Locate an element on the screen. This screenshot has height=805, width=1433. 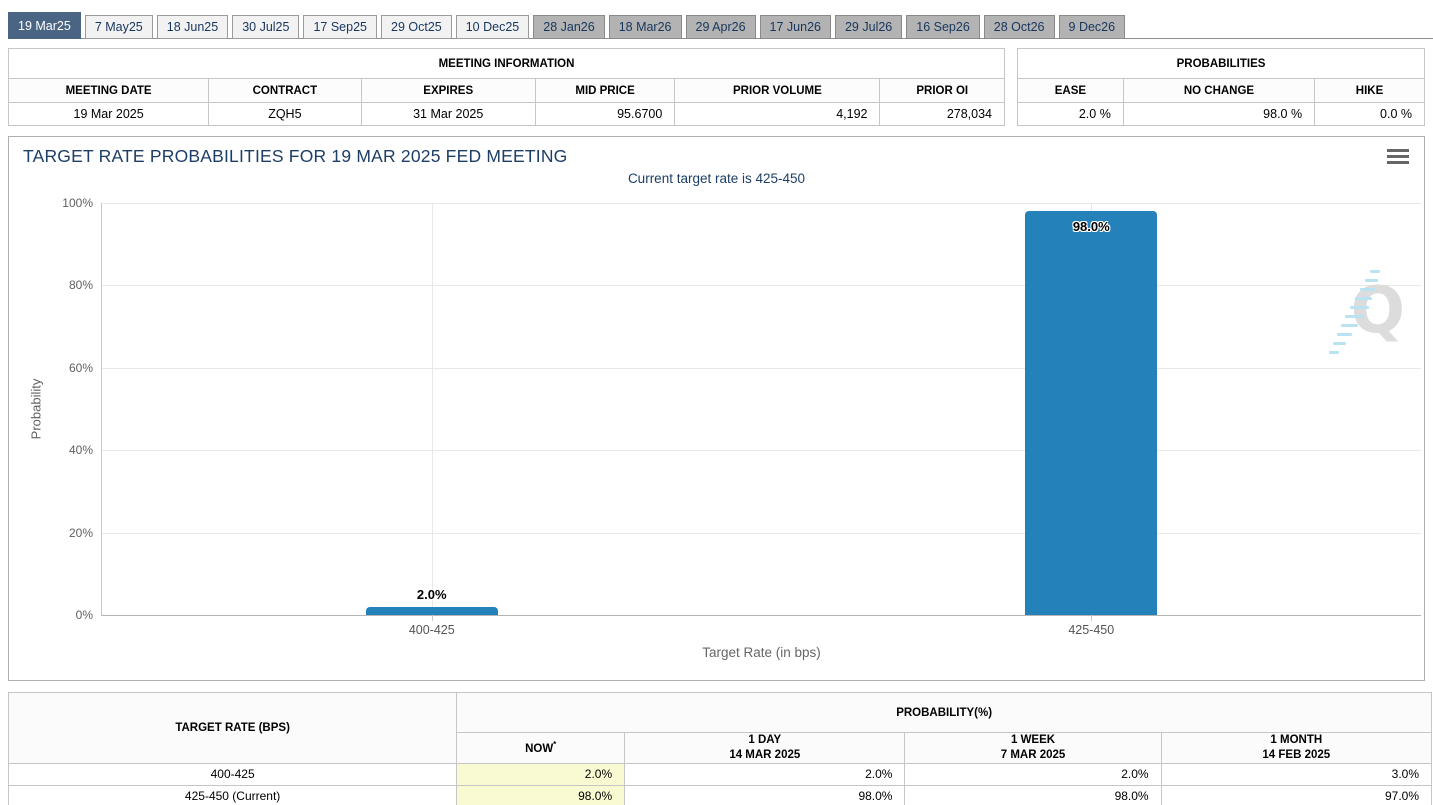
ytick-60: 60% is located at coordinates (80, 367).